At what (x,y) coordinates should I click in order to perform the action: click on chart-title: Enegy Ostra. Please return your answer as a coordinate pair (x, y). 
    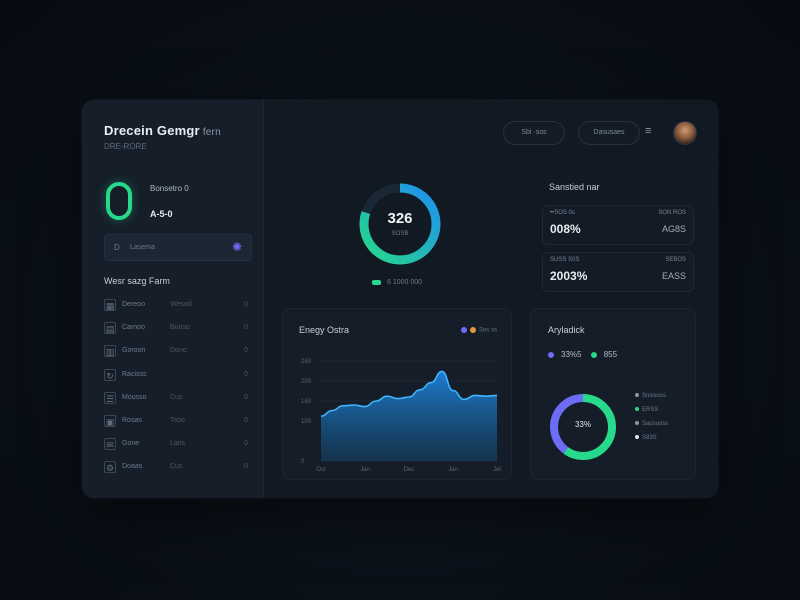
    Looking at the image, I should click on (324, 330).